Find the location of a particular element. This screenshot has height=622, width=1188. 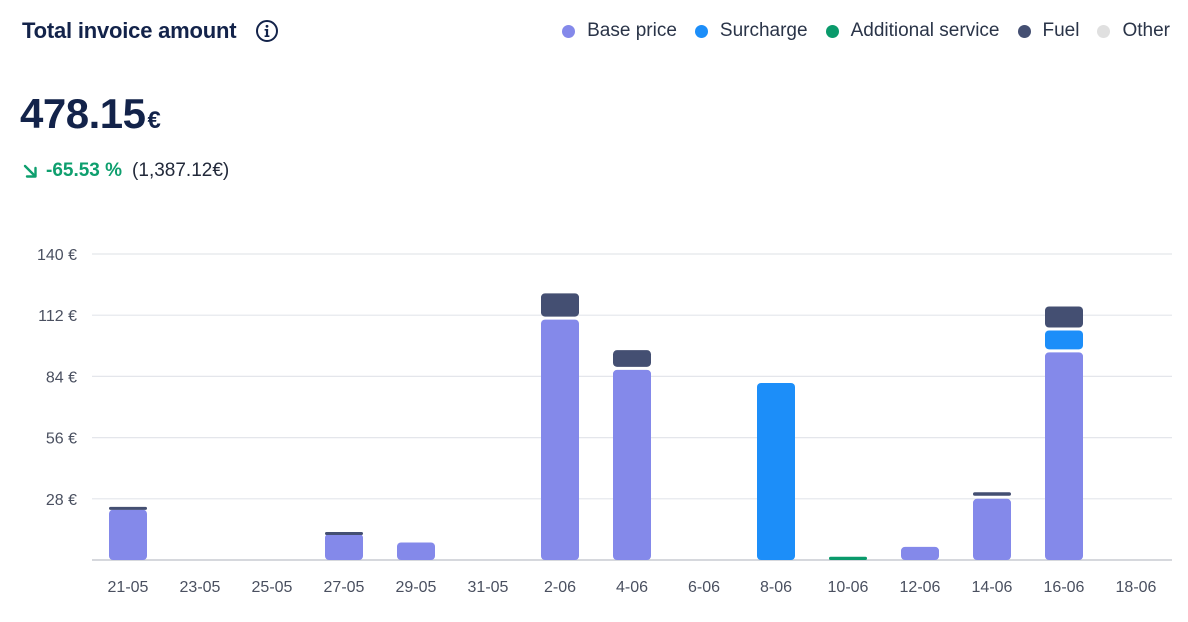

info-circle-icon is located at coordinates (267, 31).